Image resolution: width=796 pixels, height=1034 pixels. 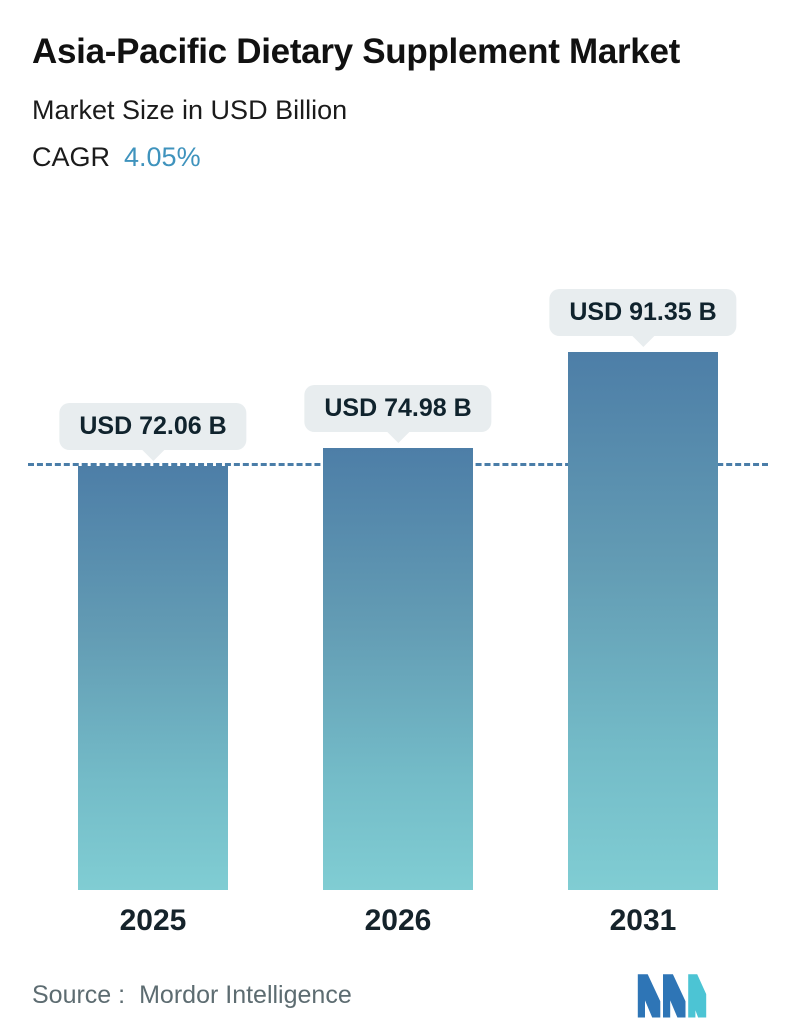 I want to click on footer: Source : Mordor Intelligence, so click(x=414, y=995).